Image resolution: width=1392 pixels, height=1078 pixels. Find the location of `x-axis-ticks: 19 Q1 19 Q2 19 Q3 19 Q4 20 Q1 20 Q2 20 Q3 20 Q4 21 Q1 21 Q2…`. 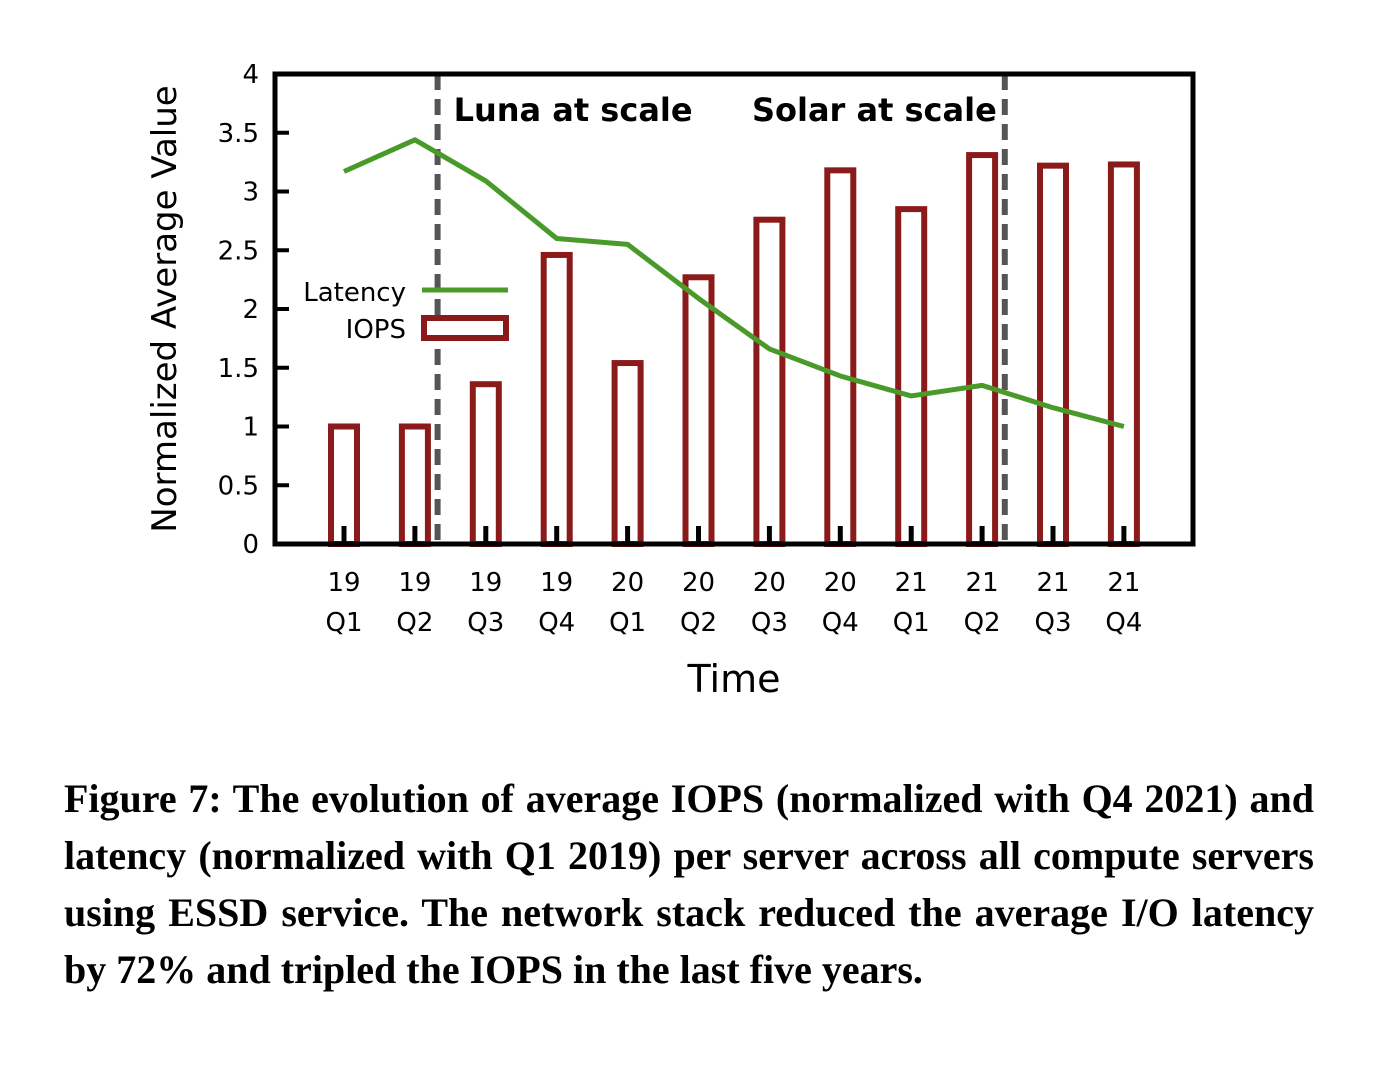

x-axis-ticks: 19 Q1 19 Q2 19 Q3 19 Q4 20 Q1 20 Q2 20 Q3 20 Q4 21 Q1 21 Q2… is located at coordinates (733, 603).